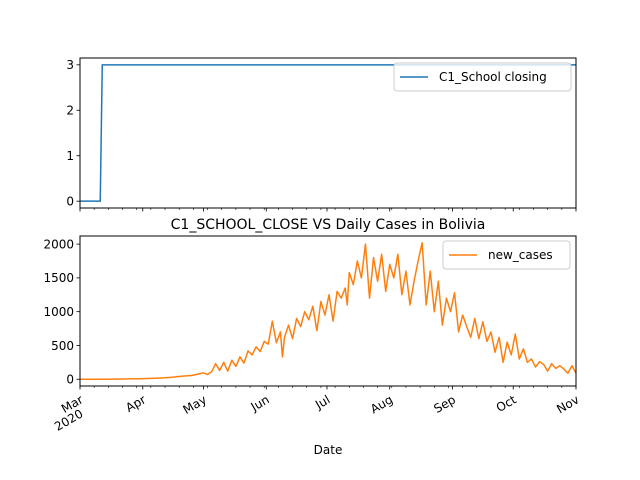 This screenshot has height=480, width=640. What do you see at coordinates (58, 278) in the screenshot?
I see `bottom-y-tick-label: 1500` at bounding box center [58, 278].